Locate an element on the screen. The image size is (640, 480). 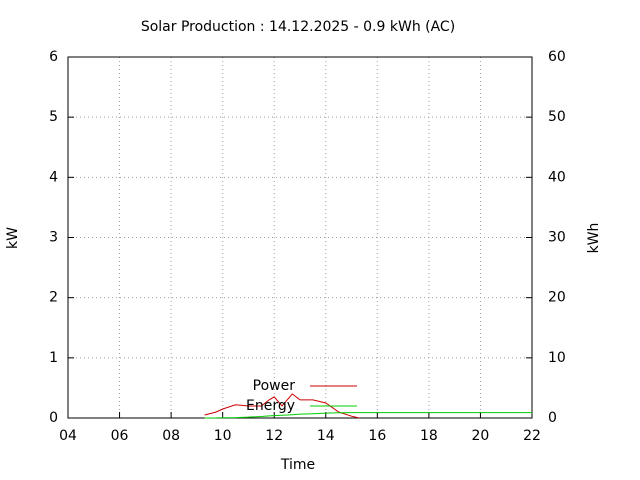
x-tick-label: 22 is located at coordinates (532, 436).